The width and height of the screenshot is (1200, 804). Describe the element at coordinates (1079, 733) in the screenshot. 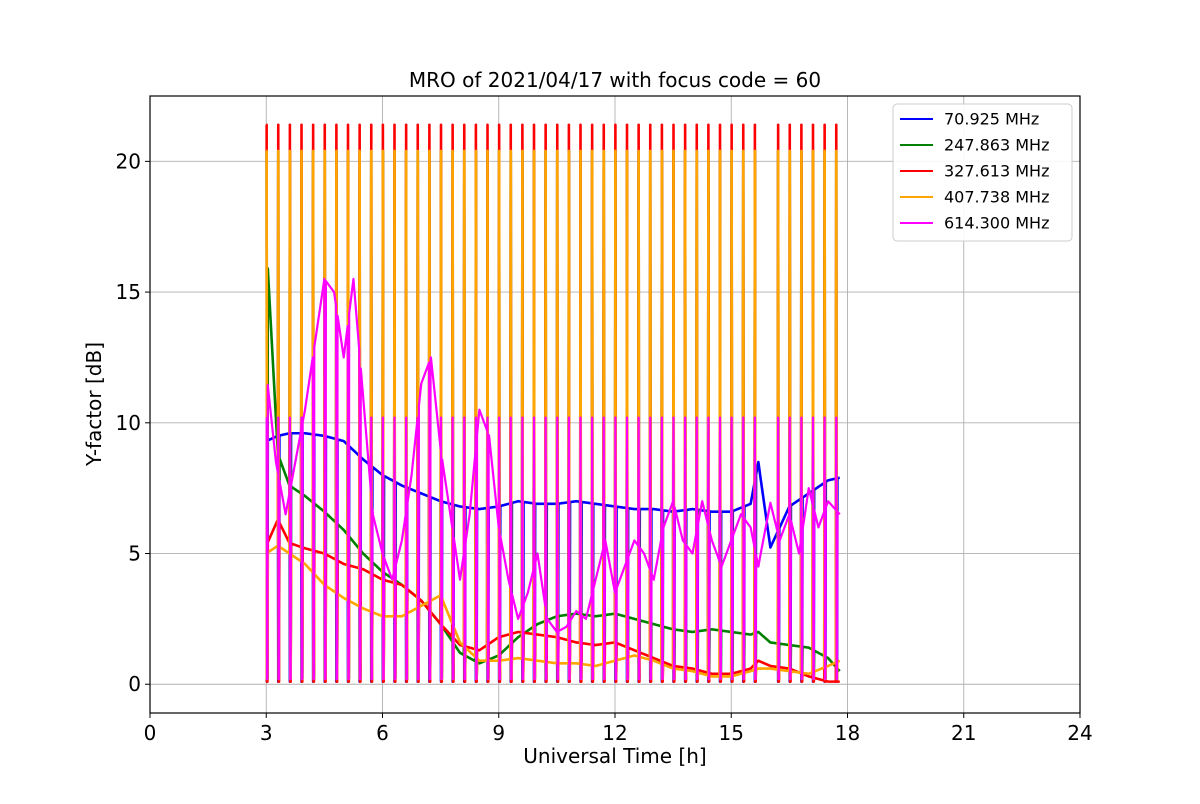

I see `x-tick-label: 24` at that location.